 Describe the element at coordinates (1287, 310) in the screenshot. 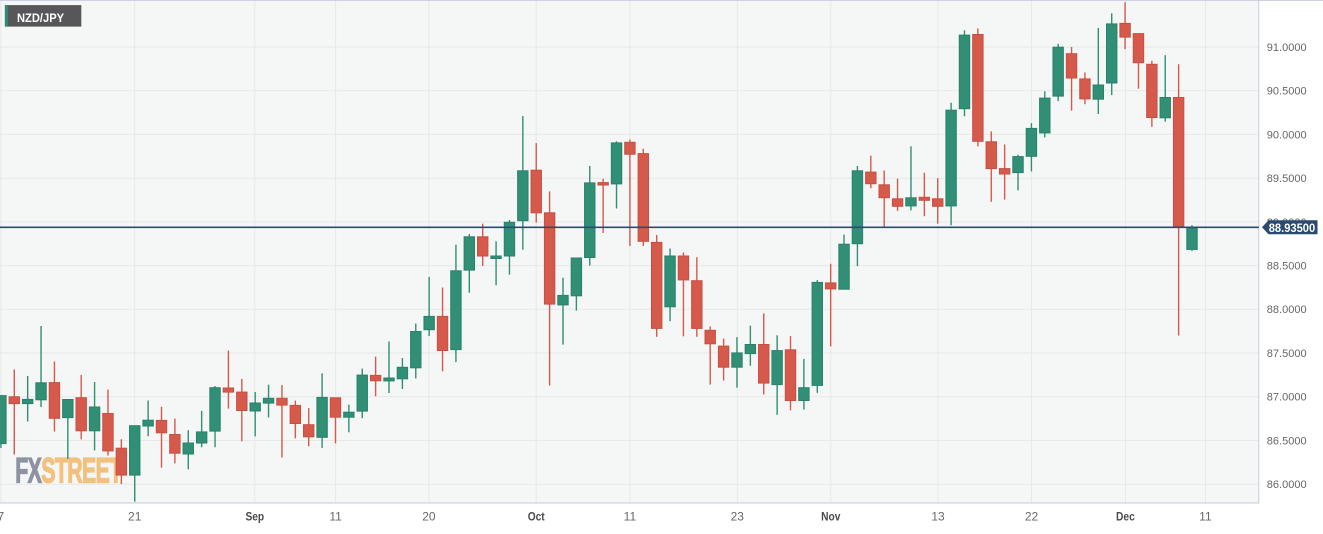

I see `svg-text: 88.0000` at that location.